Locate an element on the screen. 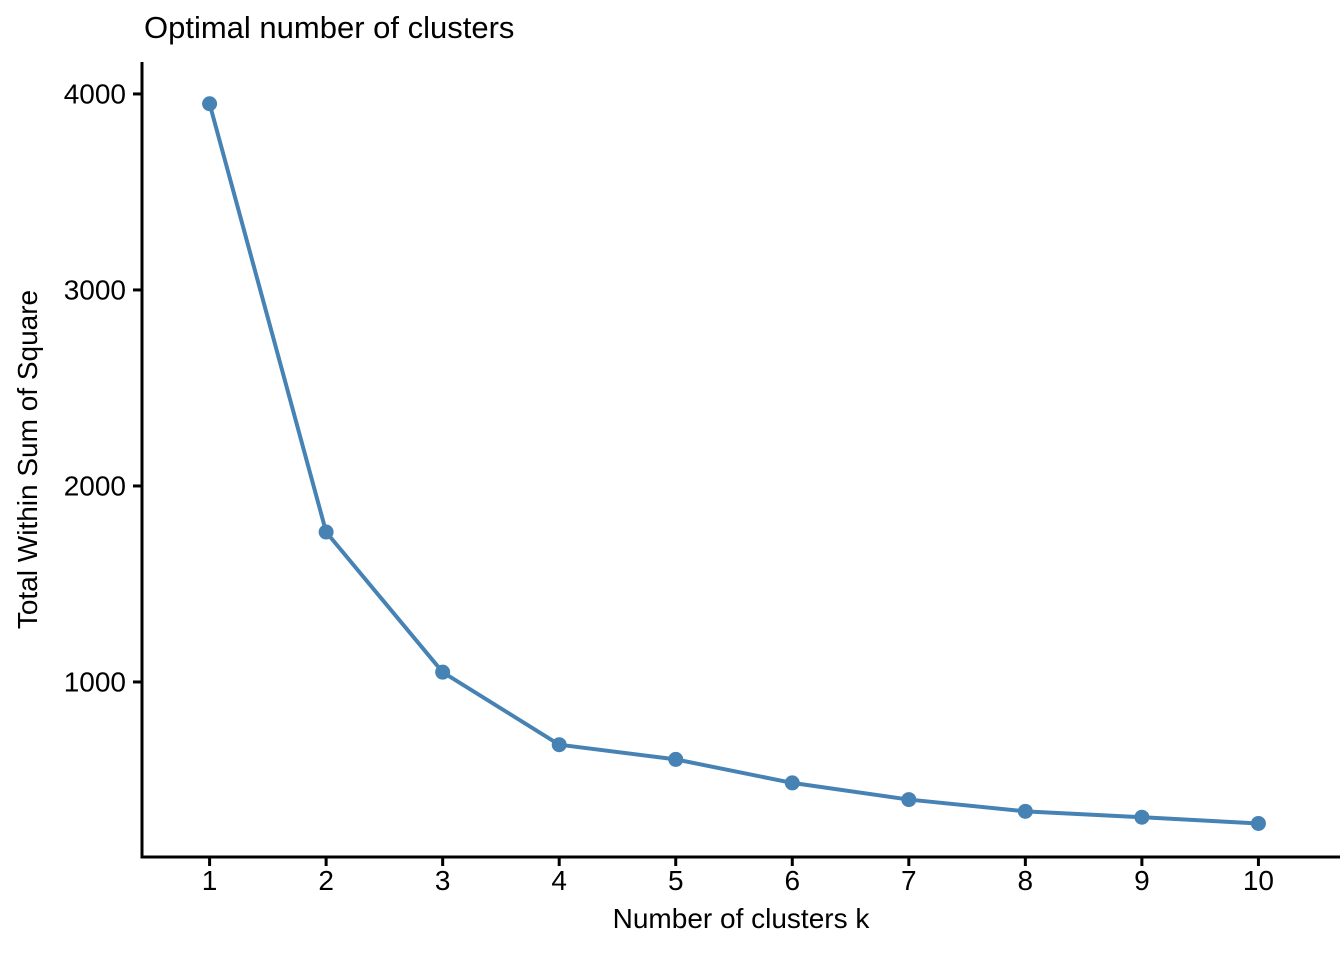 Image resolution: width=1344 pixels, height=960 pixels. x-tick-label: 8 is located at coordinates (1026, 880).